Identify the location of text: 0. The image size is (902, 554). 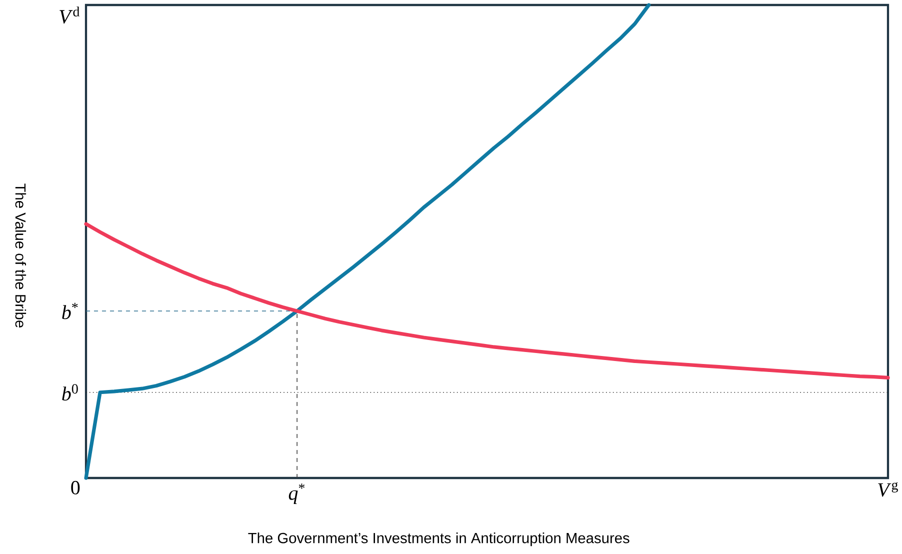
(75, 487).